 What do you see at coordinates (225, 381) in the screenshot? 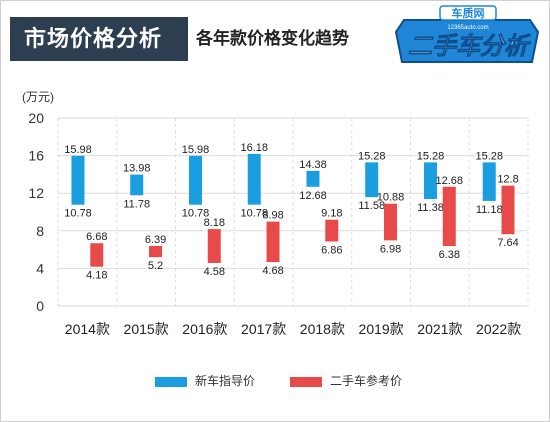
I see `legend-label-new-car: 新车指导价` at bounding box center [225, 381].